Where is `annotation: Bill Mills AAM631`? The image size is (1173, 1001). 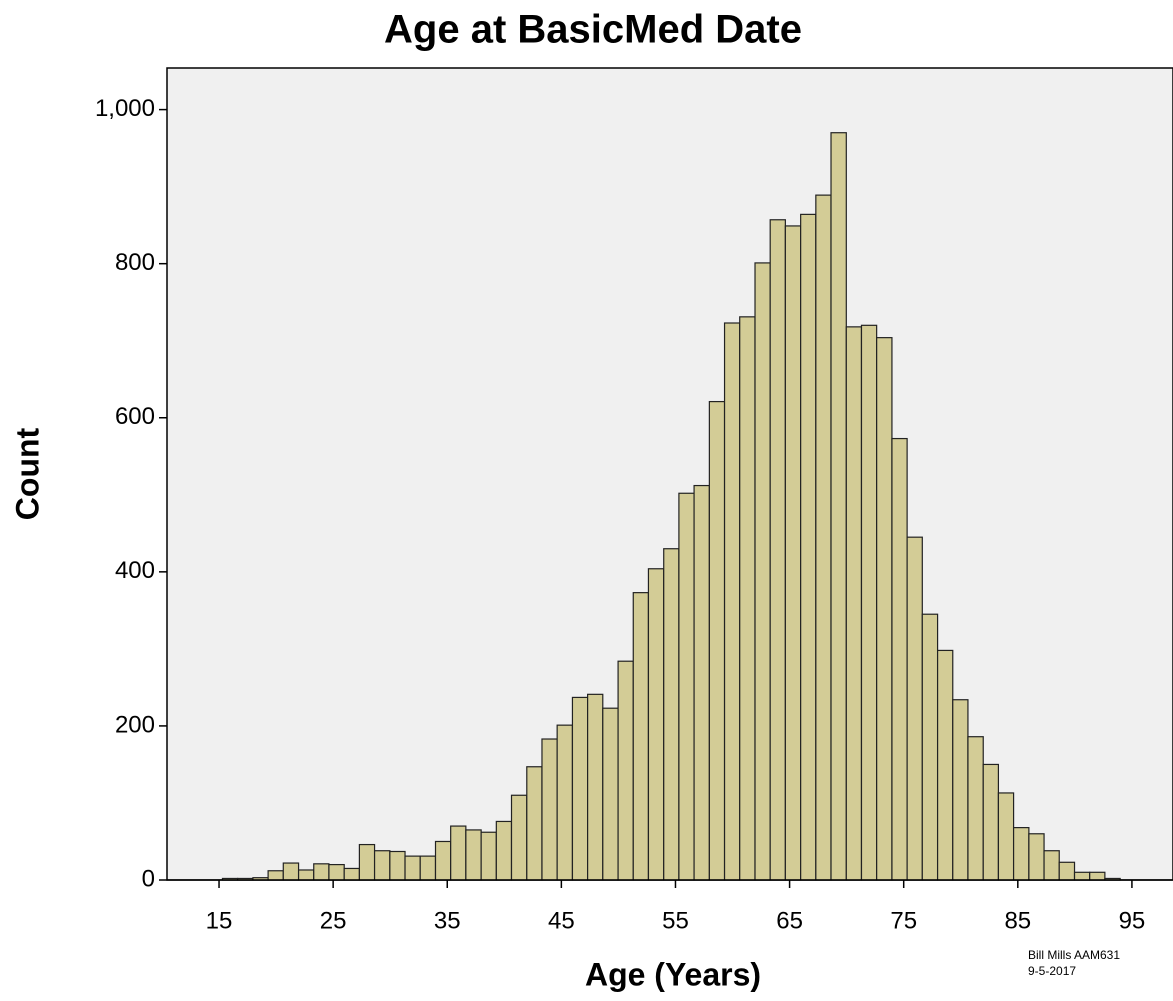
annotation: Bill Mills AAM631 is located at coordinates (1074, 955).